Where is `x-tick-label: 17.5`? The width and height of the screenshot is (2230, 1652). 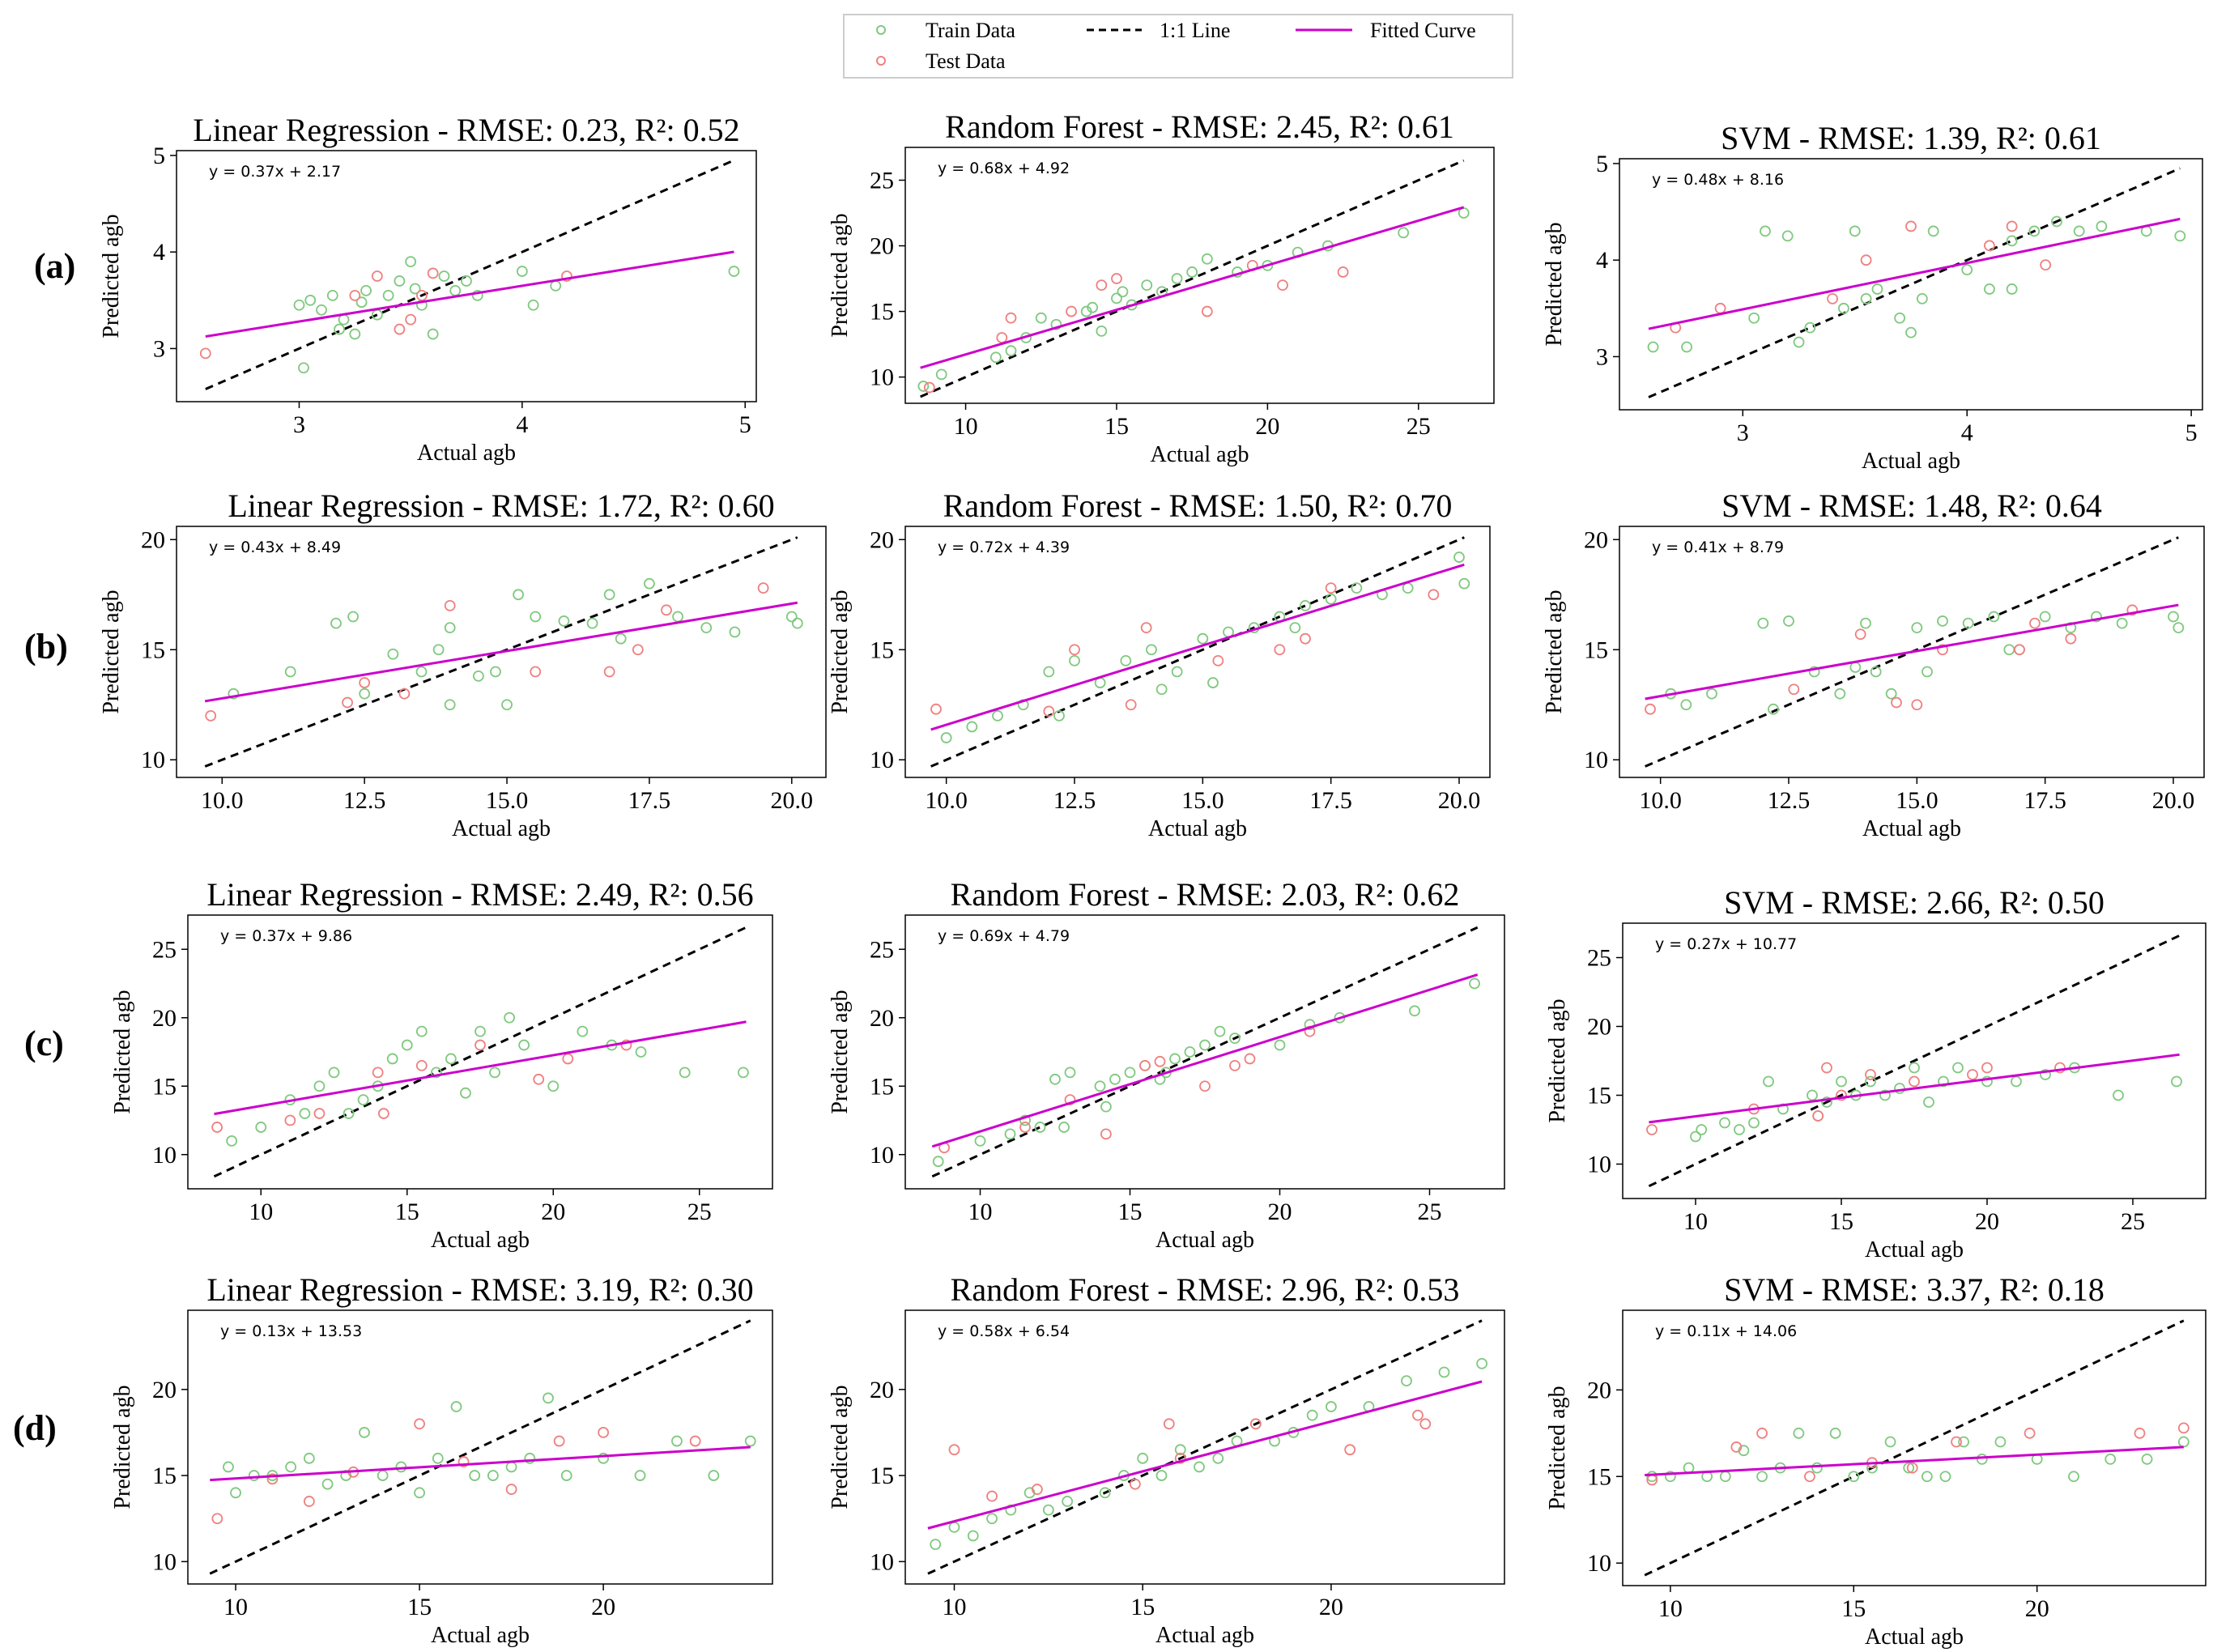
x-tick-label: 17.5 is located at coordinates (2045, 800).